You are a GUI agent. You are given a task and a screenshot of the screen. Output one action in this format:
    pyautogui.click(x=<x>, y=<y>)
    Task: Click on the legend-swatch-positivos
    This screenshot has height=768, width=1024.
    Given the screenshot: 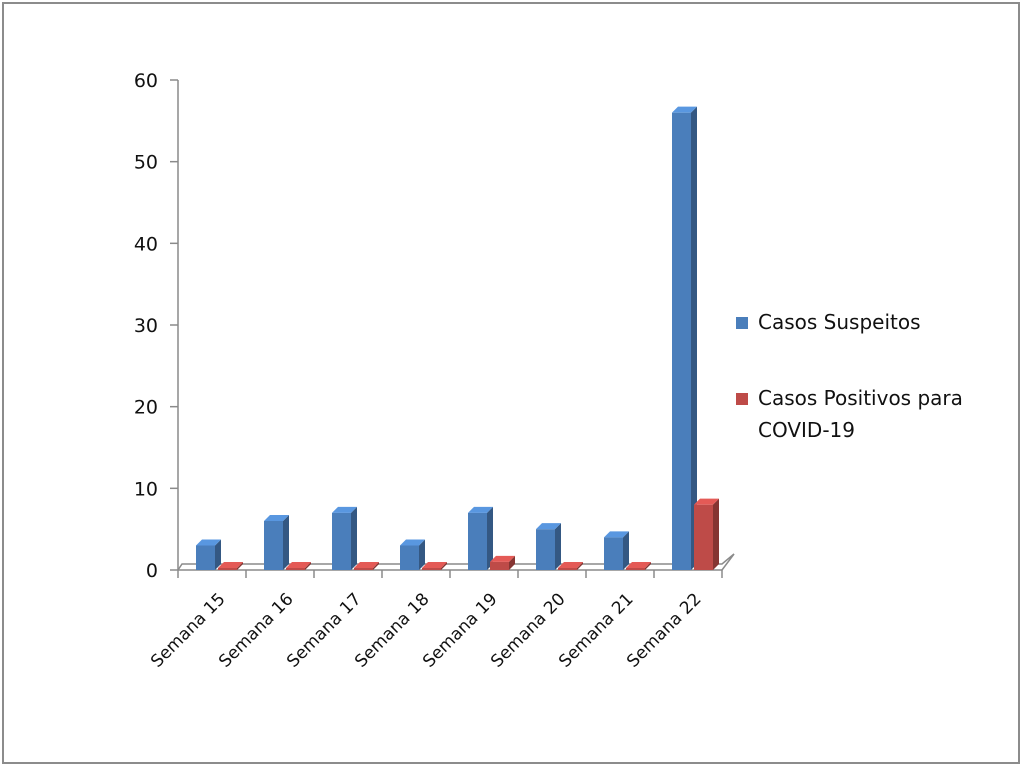 What is the action you would take?
    pyautogui.click(x=742, y=399)
    